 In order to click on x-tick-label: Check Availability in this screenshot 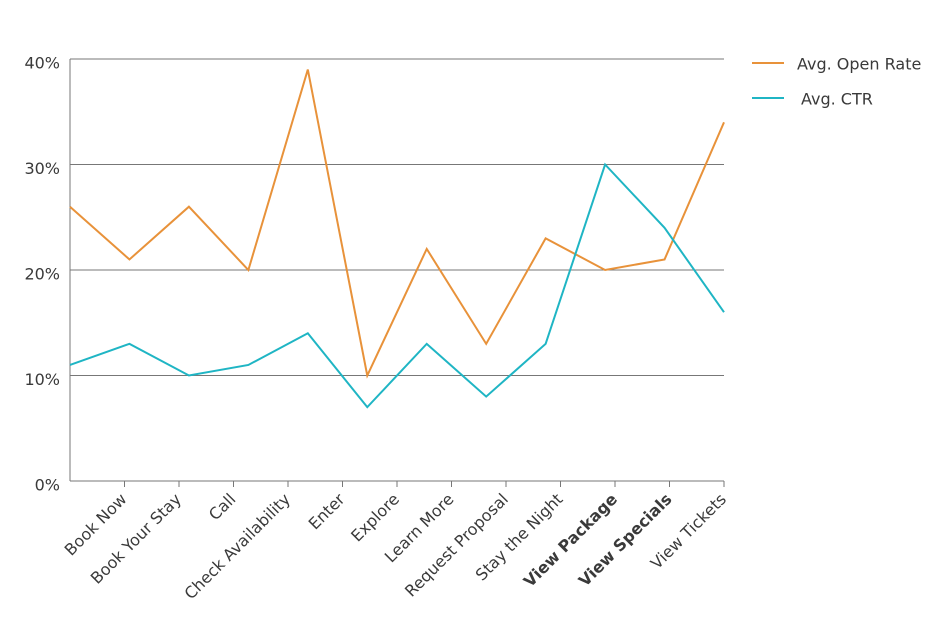, I will do `click(238, 547)`.